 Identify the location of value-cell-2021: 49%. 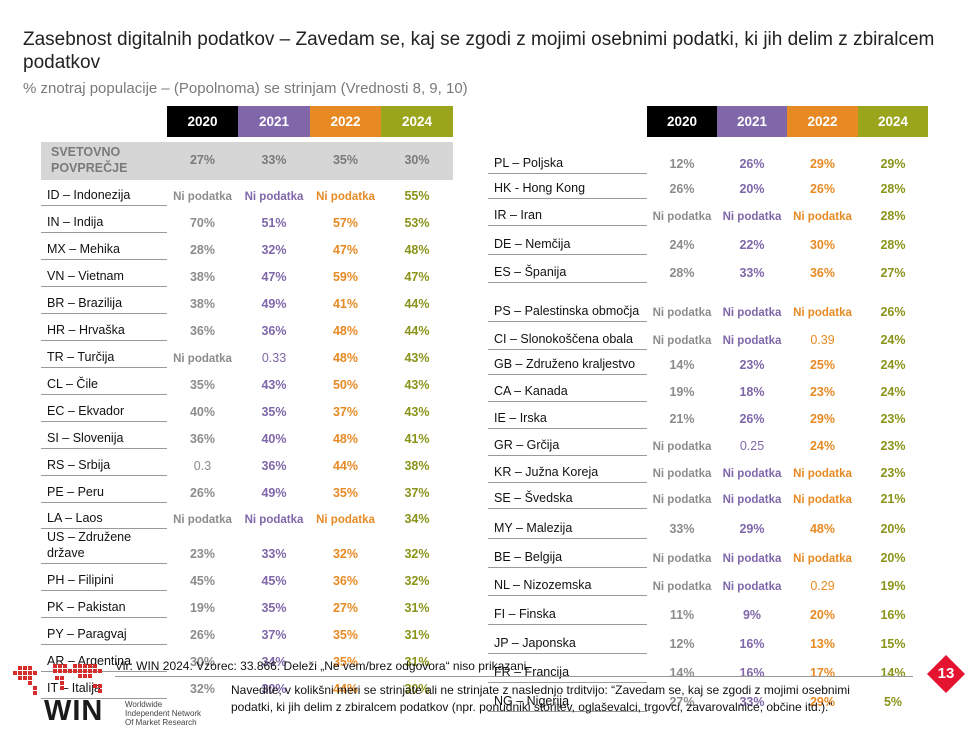
(274, 492).